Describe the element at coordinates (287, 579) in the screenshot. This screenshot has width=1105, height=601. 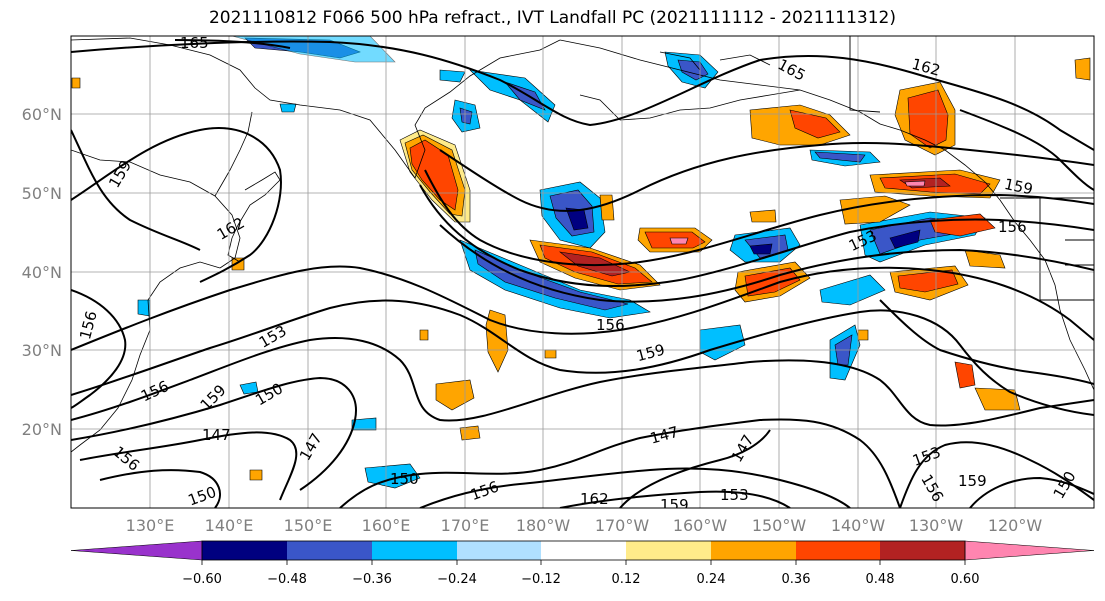
I see `colorbar-tick-label: −0.48` at that location.